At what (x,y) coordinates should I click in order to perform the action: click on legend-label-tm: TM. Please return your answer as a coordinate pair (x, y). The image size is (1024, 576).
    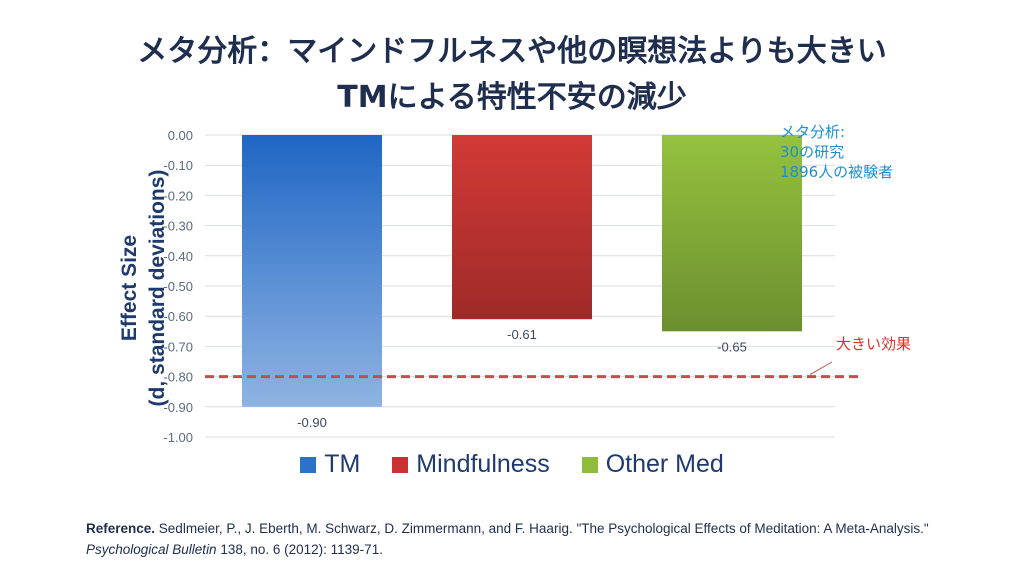
    Looking at the image, I should click on (342, 464).